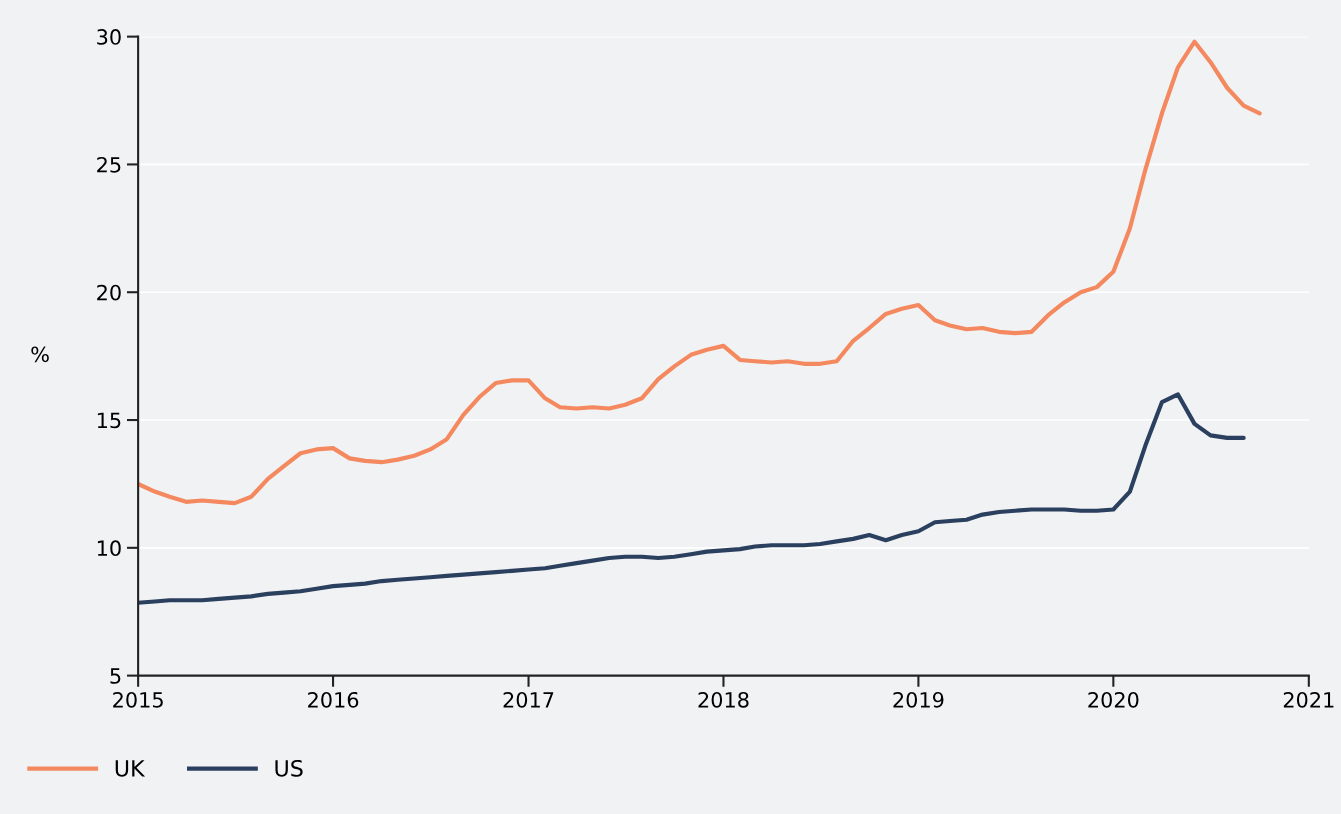 The height and width of the screenshot is (814, 1341). What do you see at coordinates (918, 699) in the screenshot?
I see `x-tick-label: 2019` at bounding box center [918, 699].